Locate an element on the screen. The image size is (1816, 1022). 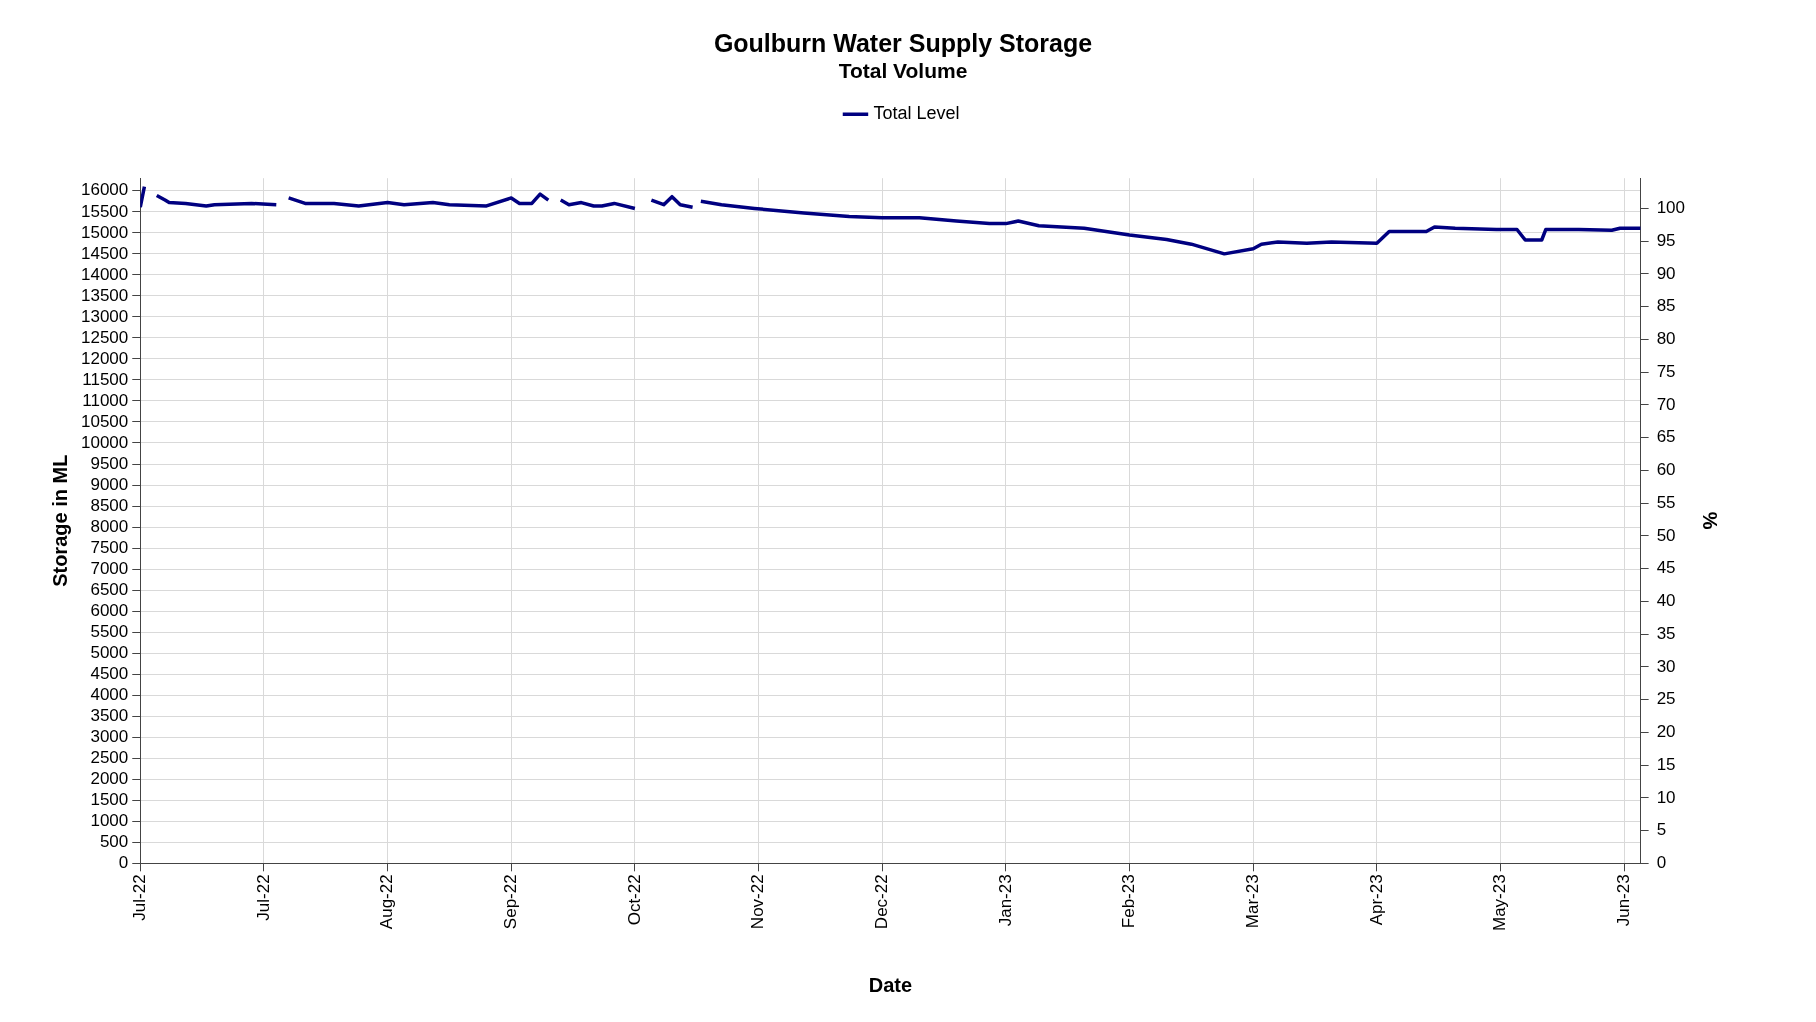
x-tick-label: Aug-22 is located at coordinates (387, 902).